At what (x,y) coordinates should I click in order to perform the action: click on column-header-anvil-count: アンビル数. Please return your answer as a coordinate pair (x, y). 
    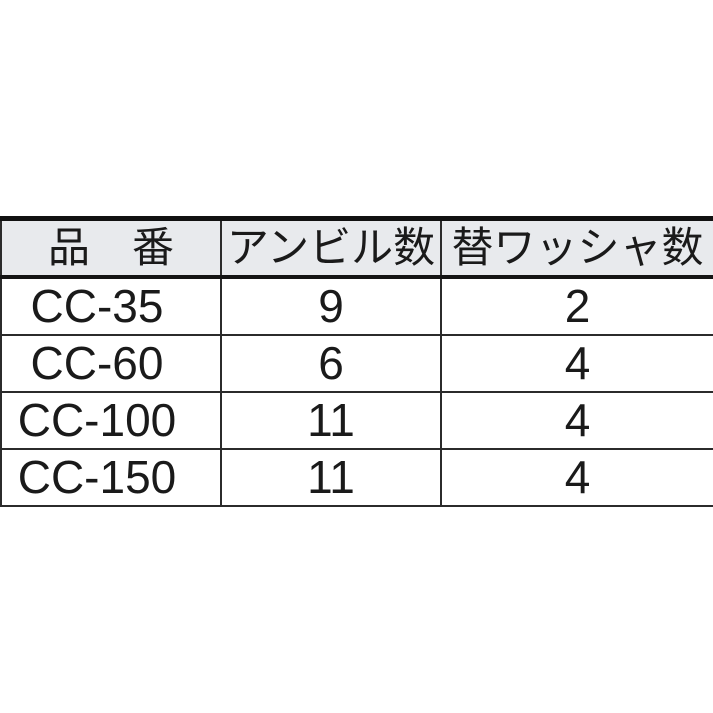
    Looking at the image, I should click on (331, 247).